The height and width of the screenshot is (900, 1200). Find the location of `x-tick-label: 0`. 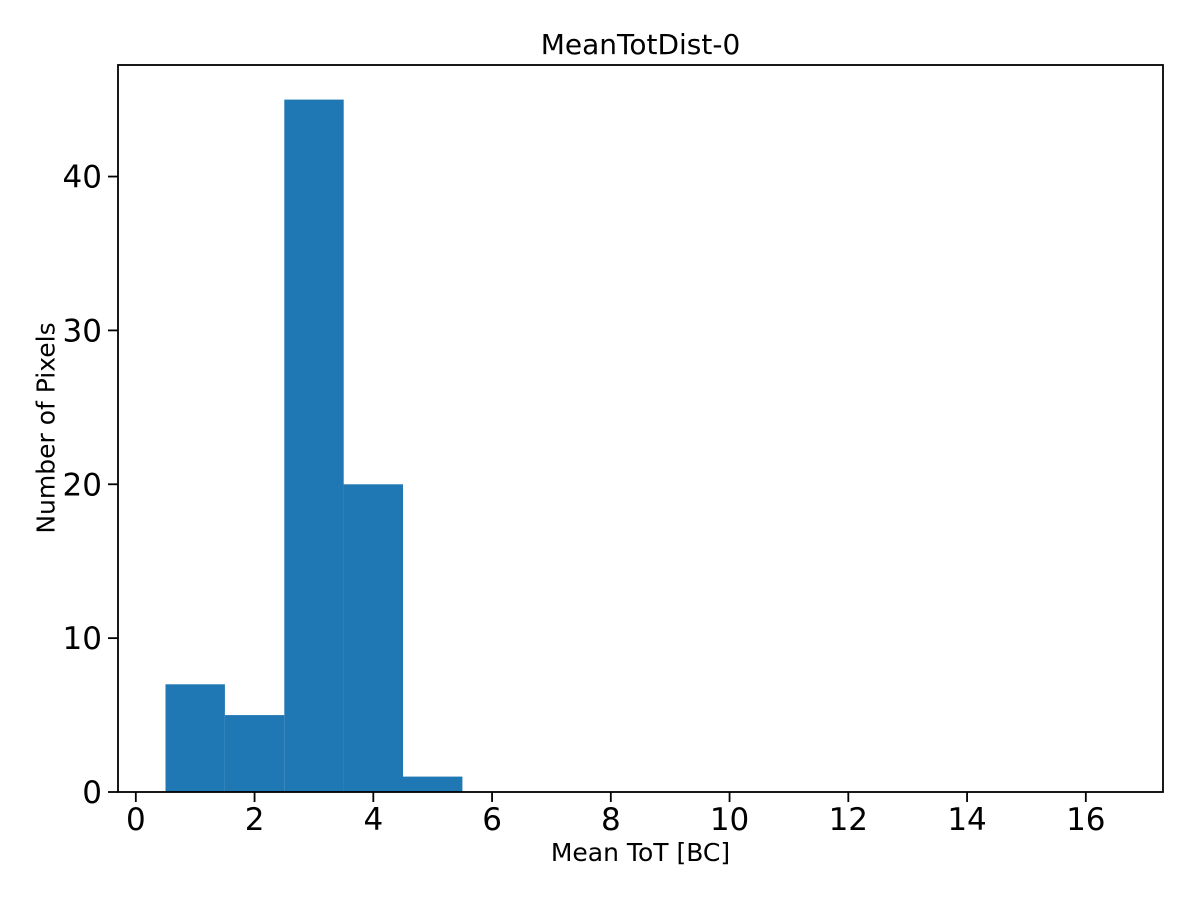

x-tick-label: 0 is located at coordinates (136, 820).